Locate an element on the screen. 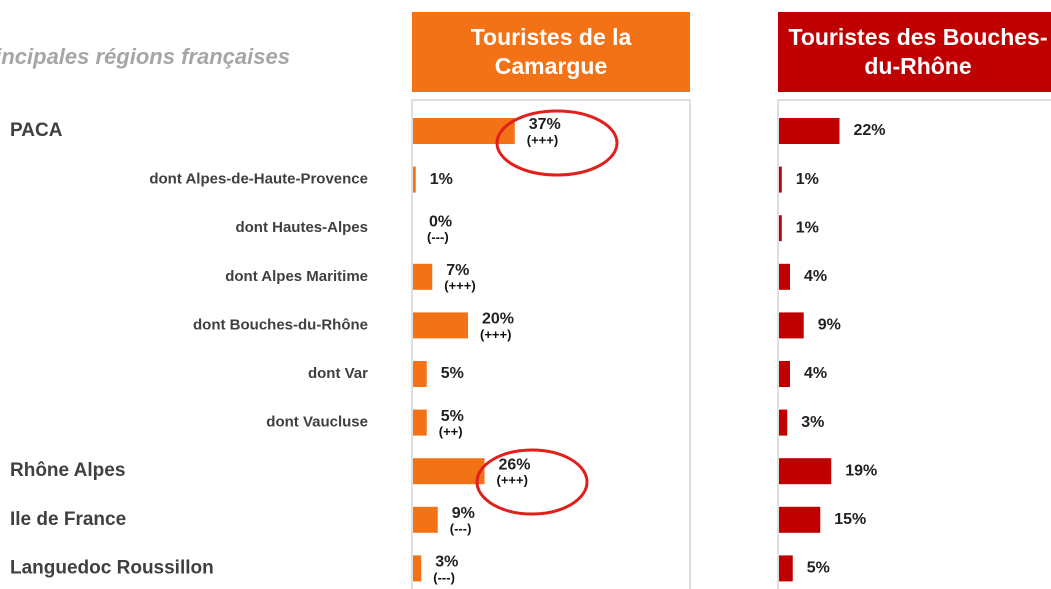  category-label: dont Alpes-de-Haute-Provence is located at coordinates (258, 179).